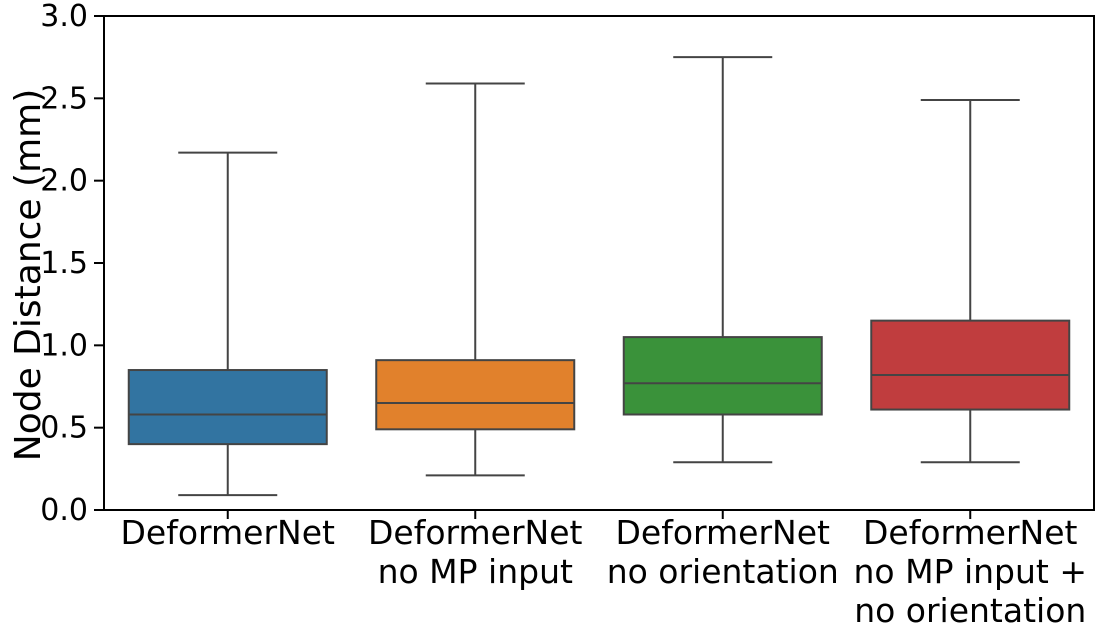  I want to click on y-tick-label: 1.0, so click(64, 345).